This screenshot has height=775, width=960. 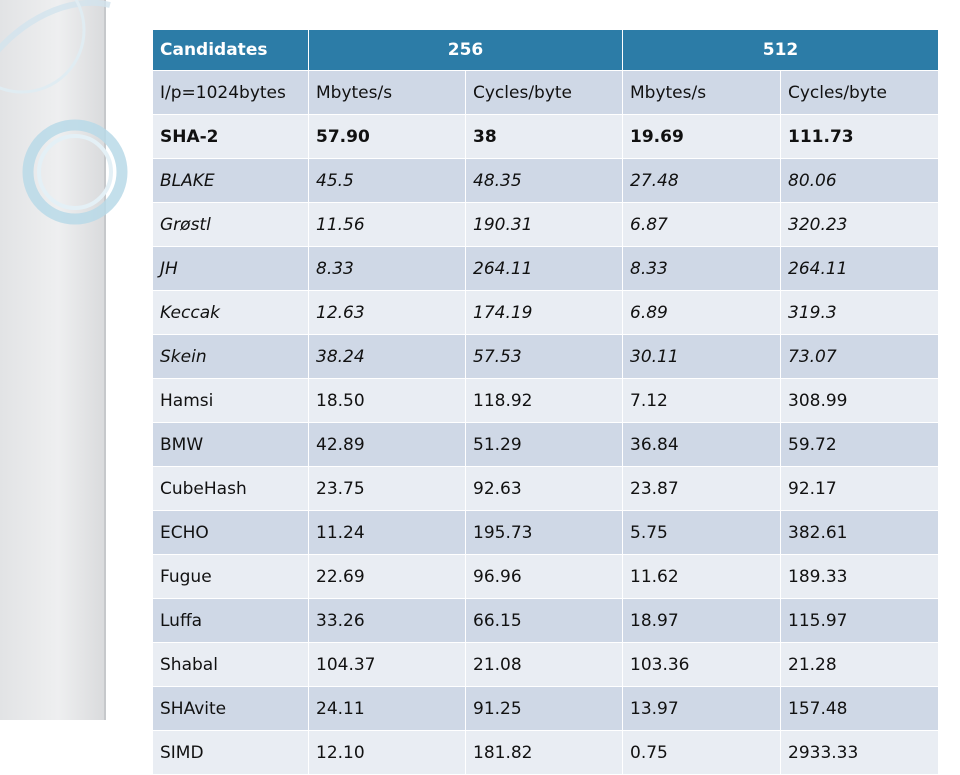 I want to click on table-cell: 7.12, so click(x=701, y=400).